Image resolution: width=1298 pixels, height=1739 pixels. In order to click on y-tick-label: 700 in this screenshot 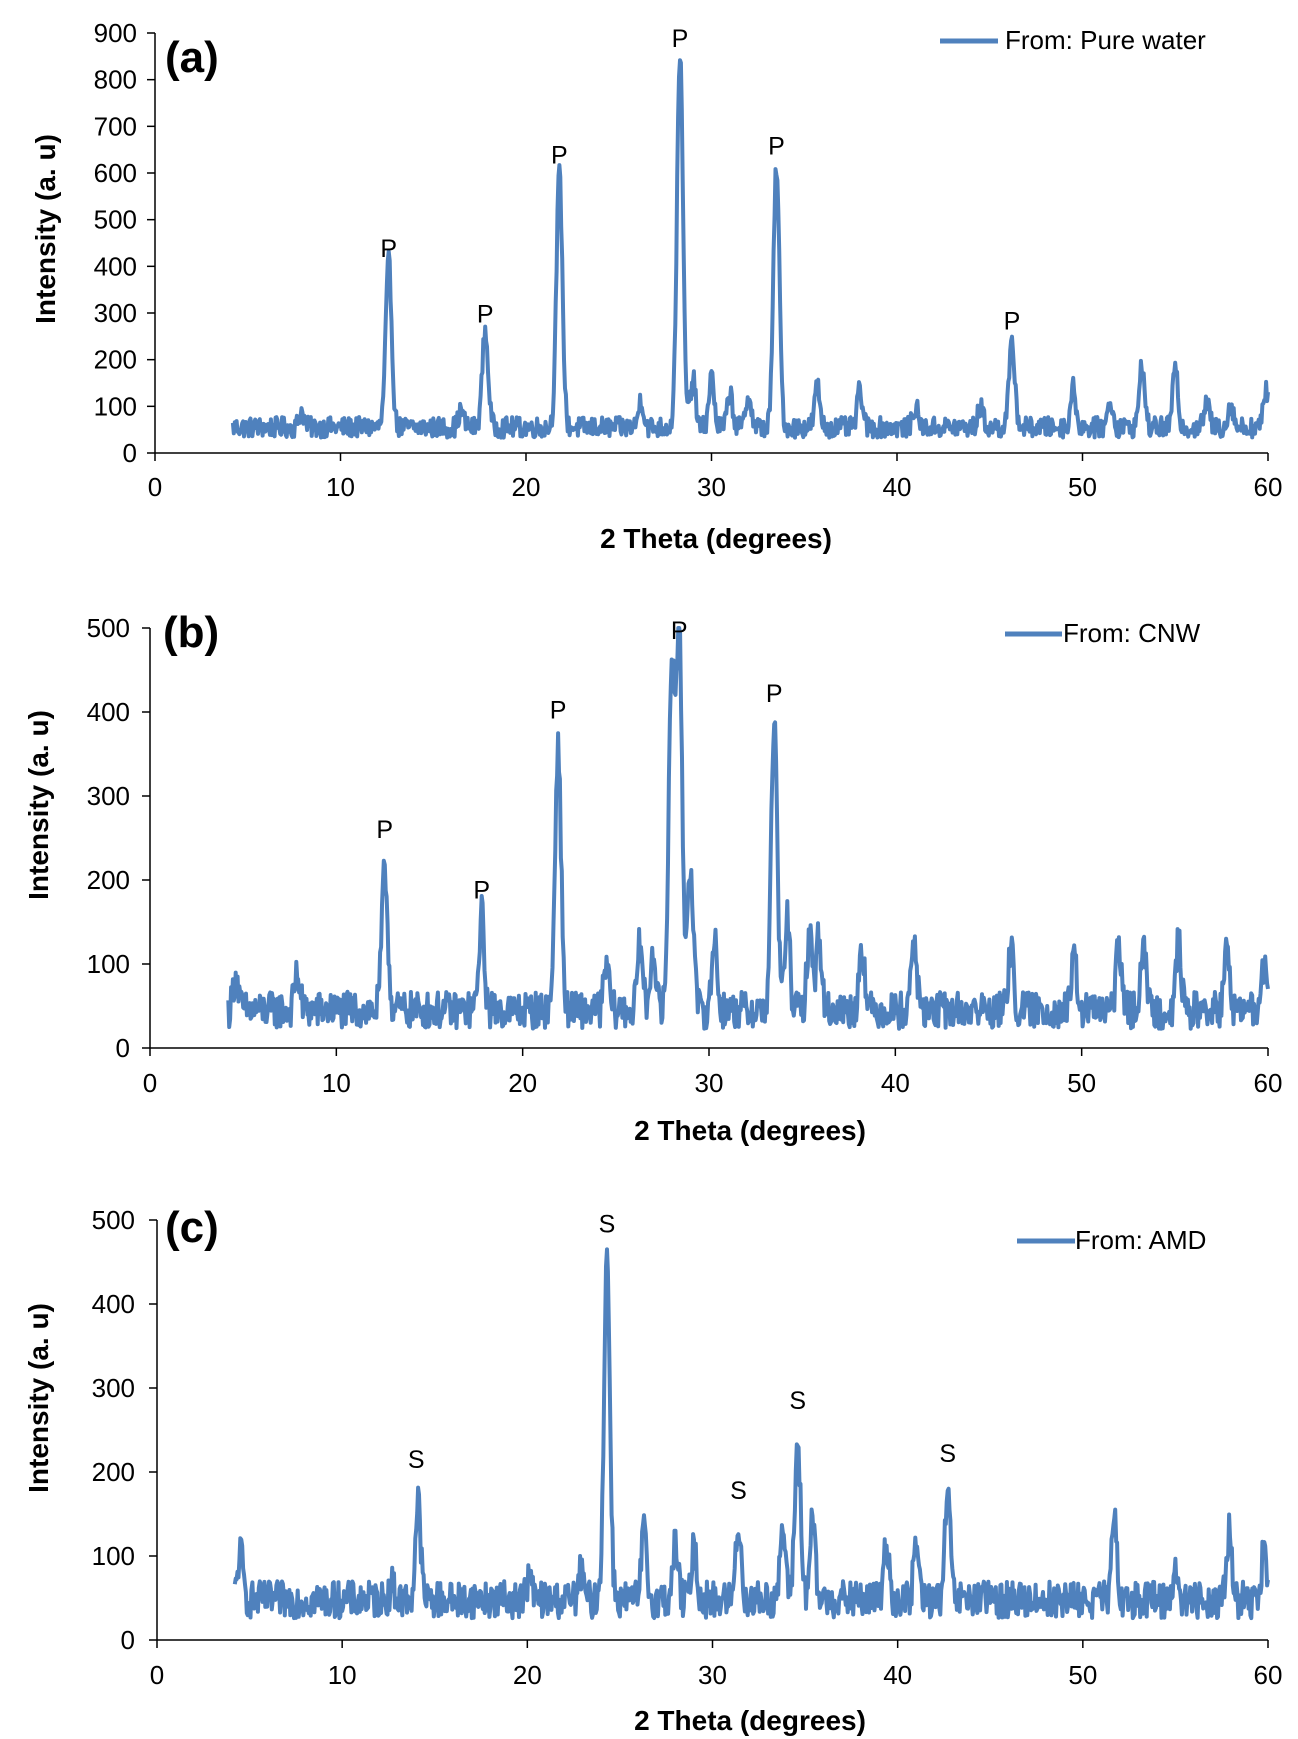, I will do `click(115, 126)`.